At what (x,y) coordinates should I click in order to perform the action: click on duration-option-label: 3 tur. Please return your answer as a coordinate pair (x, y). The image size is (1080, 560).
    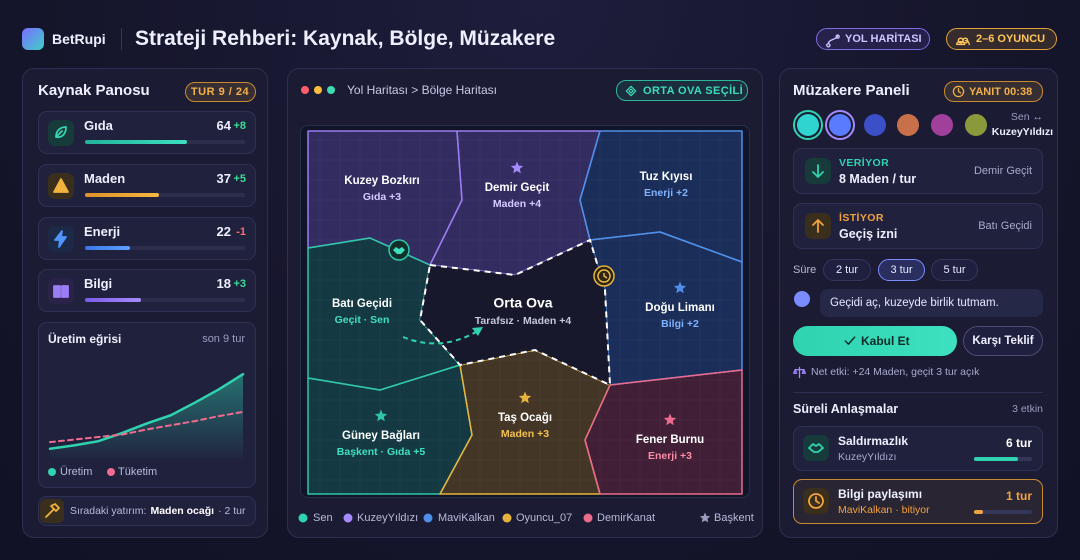
    Looking at the image, I should click on (901, 270).